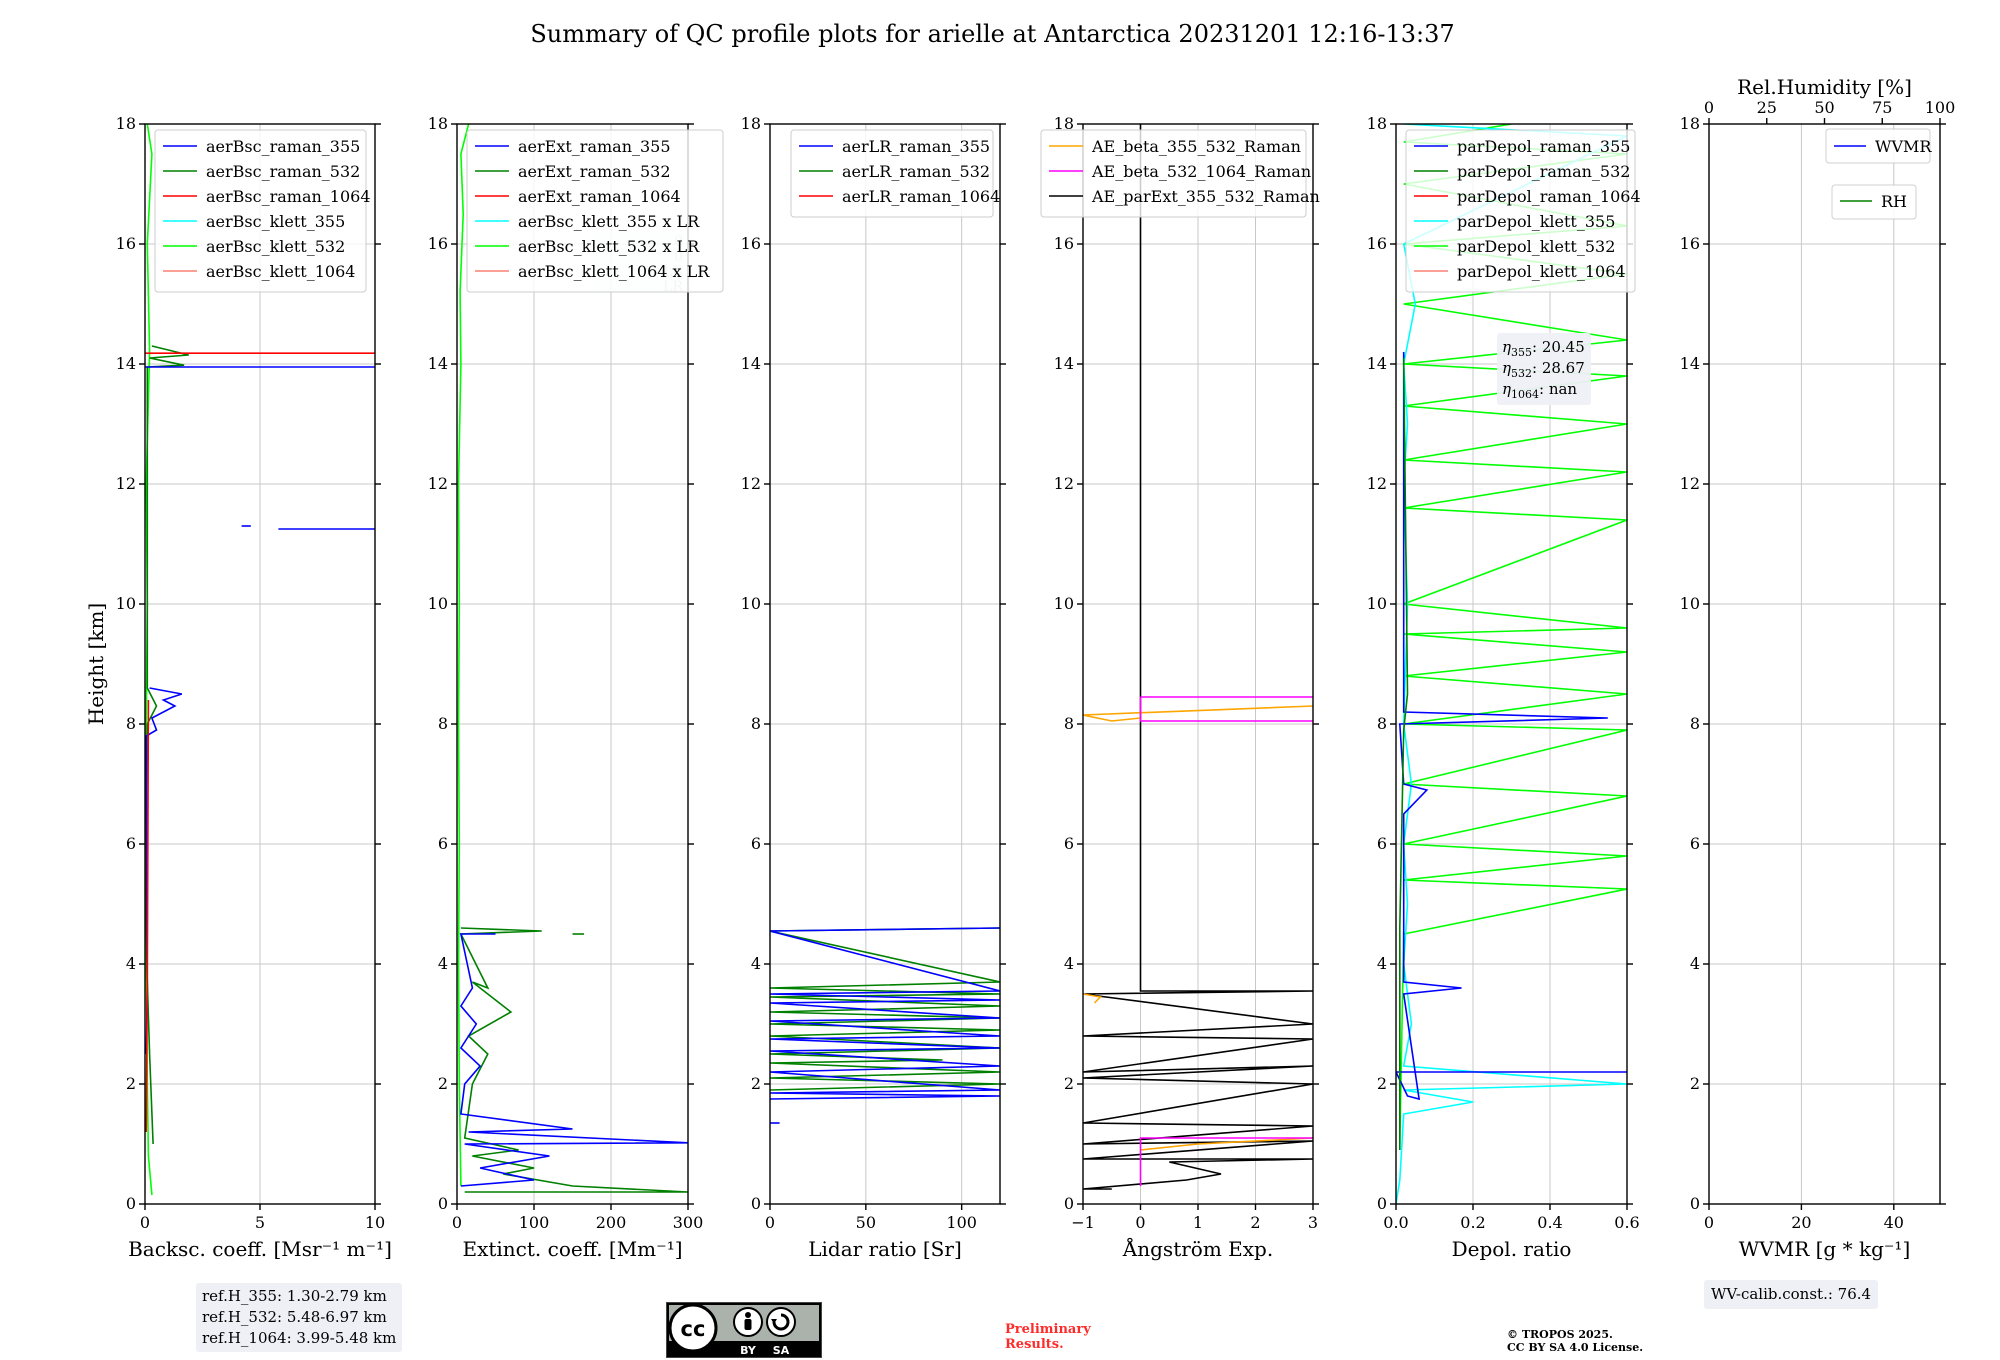  I want to click on legend-label: aerBsc_raman_1064, so click(288, 196).